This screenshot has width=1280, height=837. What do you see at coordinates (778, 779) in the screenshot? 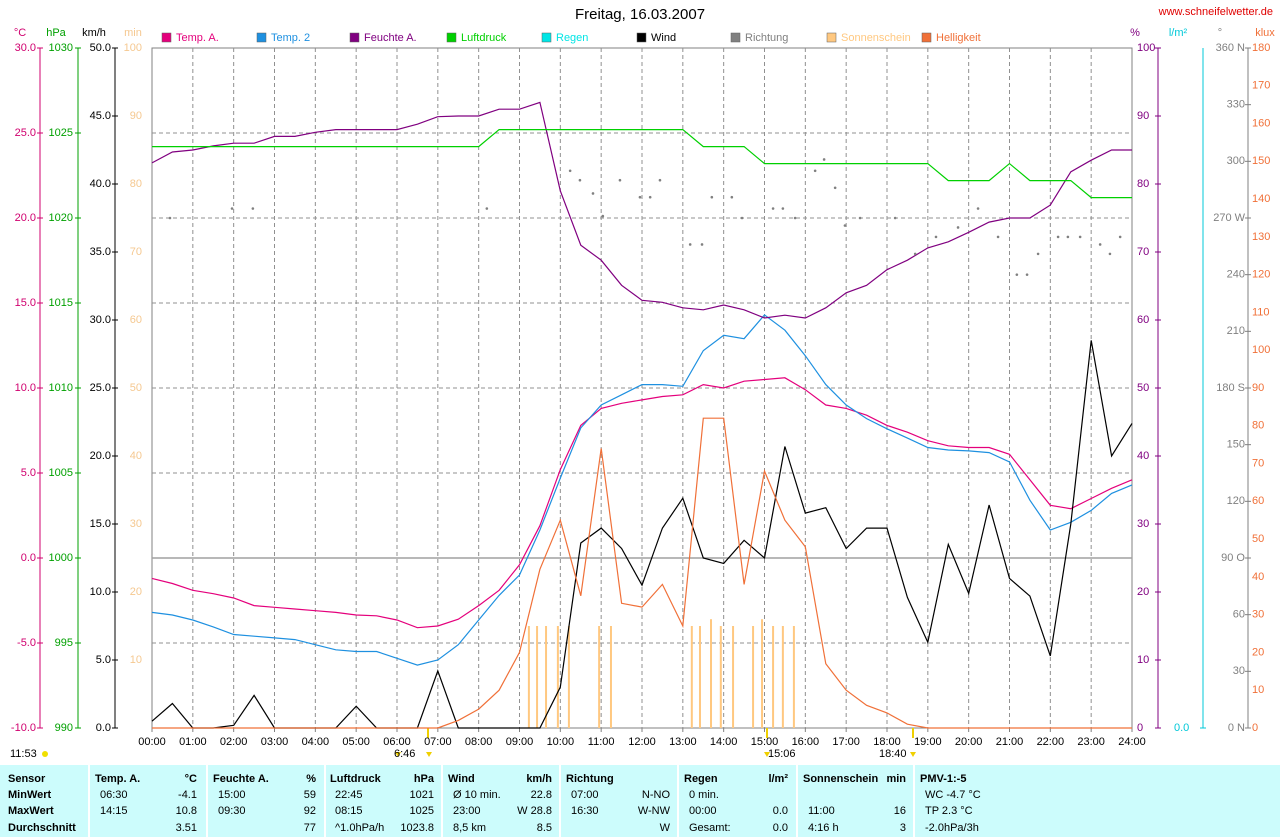
I see `table-unit: l/m²` at bounding box center [778, 779].